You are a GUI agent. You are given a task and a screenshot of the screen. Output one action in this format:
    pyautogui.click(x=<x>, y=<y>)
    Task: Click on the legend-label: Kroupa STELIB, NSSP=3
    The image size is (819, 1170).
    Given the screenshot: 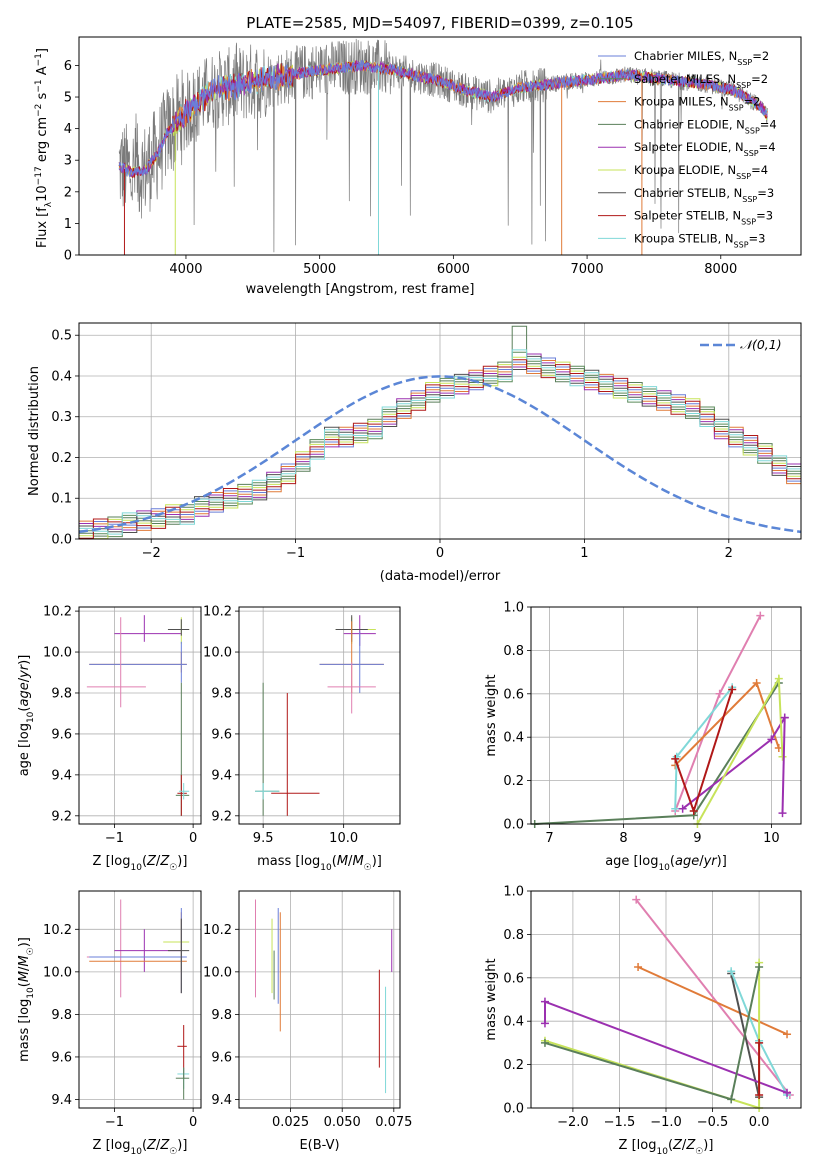 What is the action you would take?
    pyautogui.click(x=699, y=240)
    